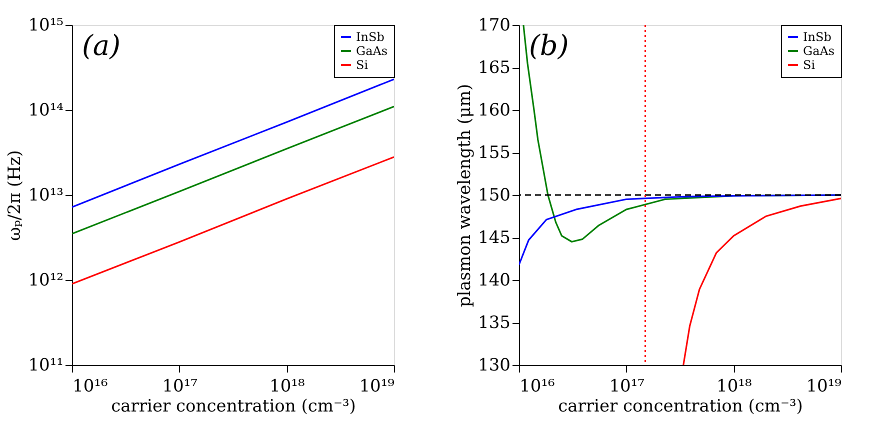  What do you see at coordinates (46, 196) in the screenshot?
I see `y-tick-label: 10¹³` at bounding box center [46, 196].